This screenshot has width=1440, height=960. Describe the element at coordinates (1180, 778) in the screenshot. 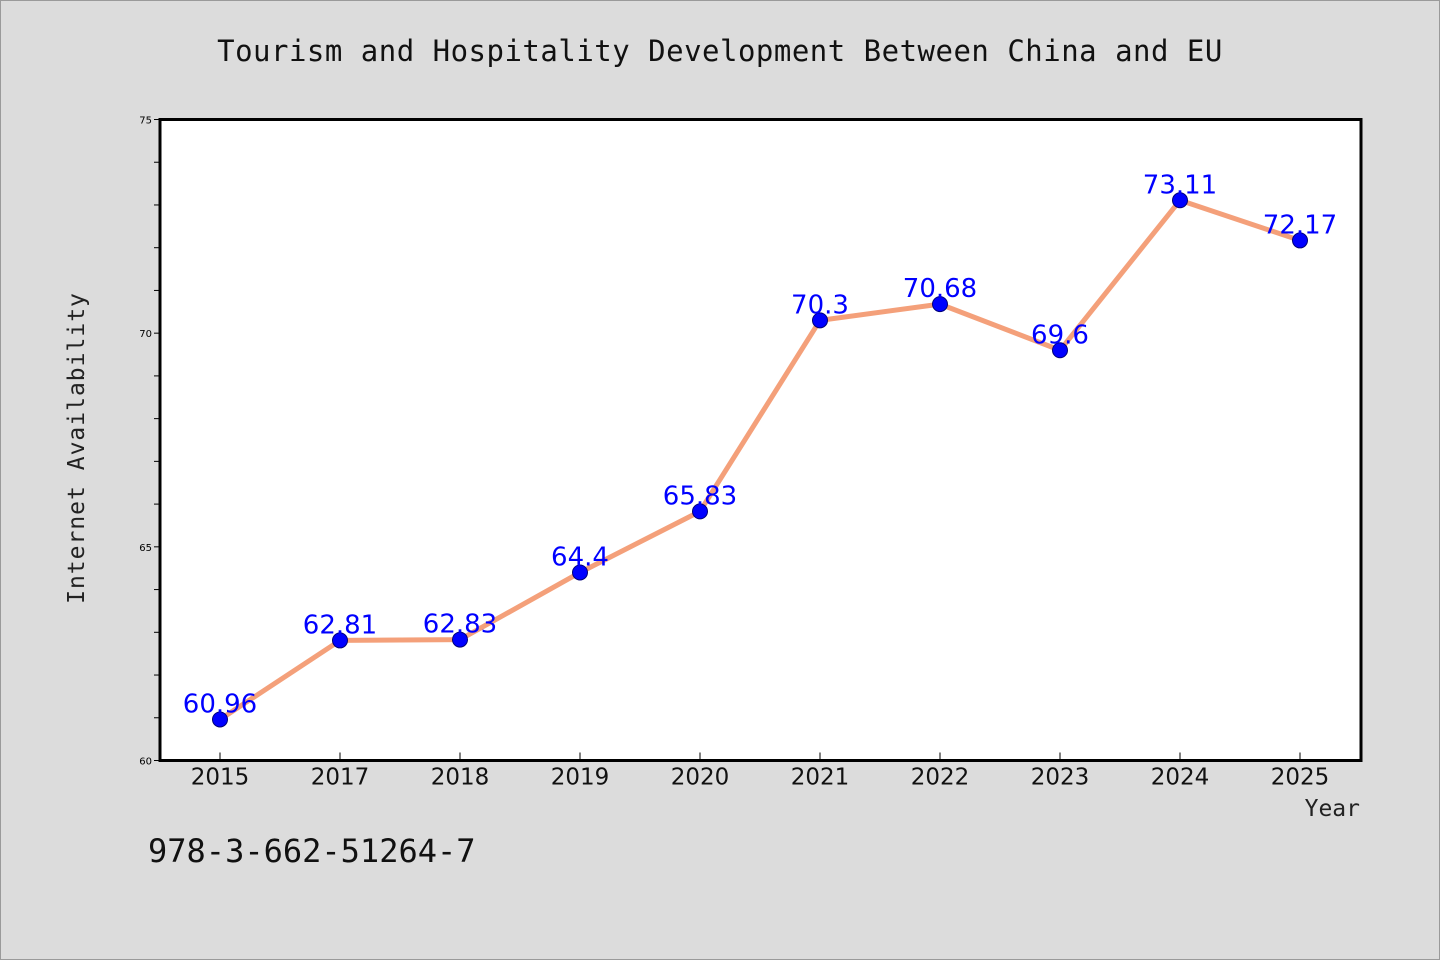

I see `x-tick-label: 2024` at that location.